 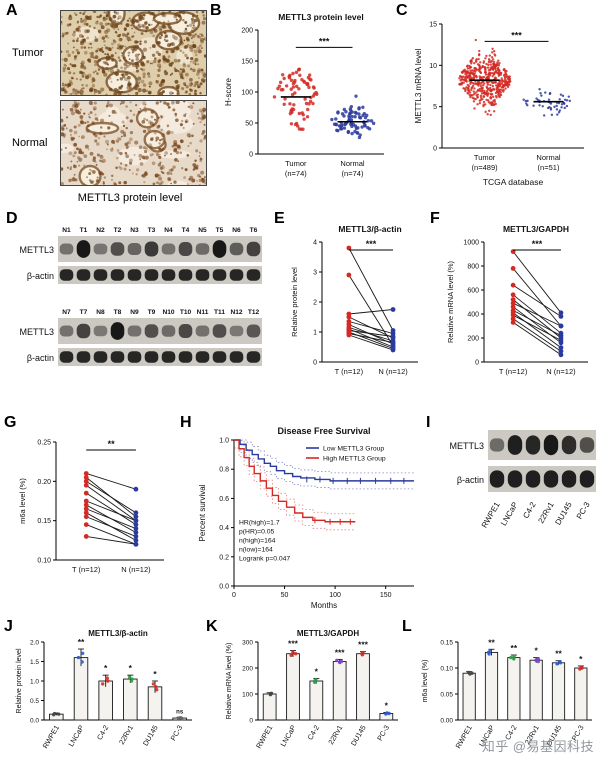 I want to click on svg-text: HR(high)=1.7, so click(x=259, y=523).